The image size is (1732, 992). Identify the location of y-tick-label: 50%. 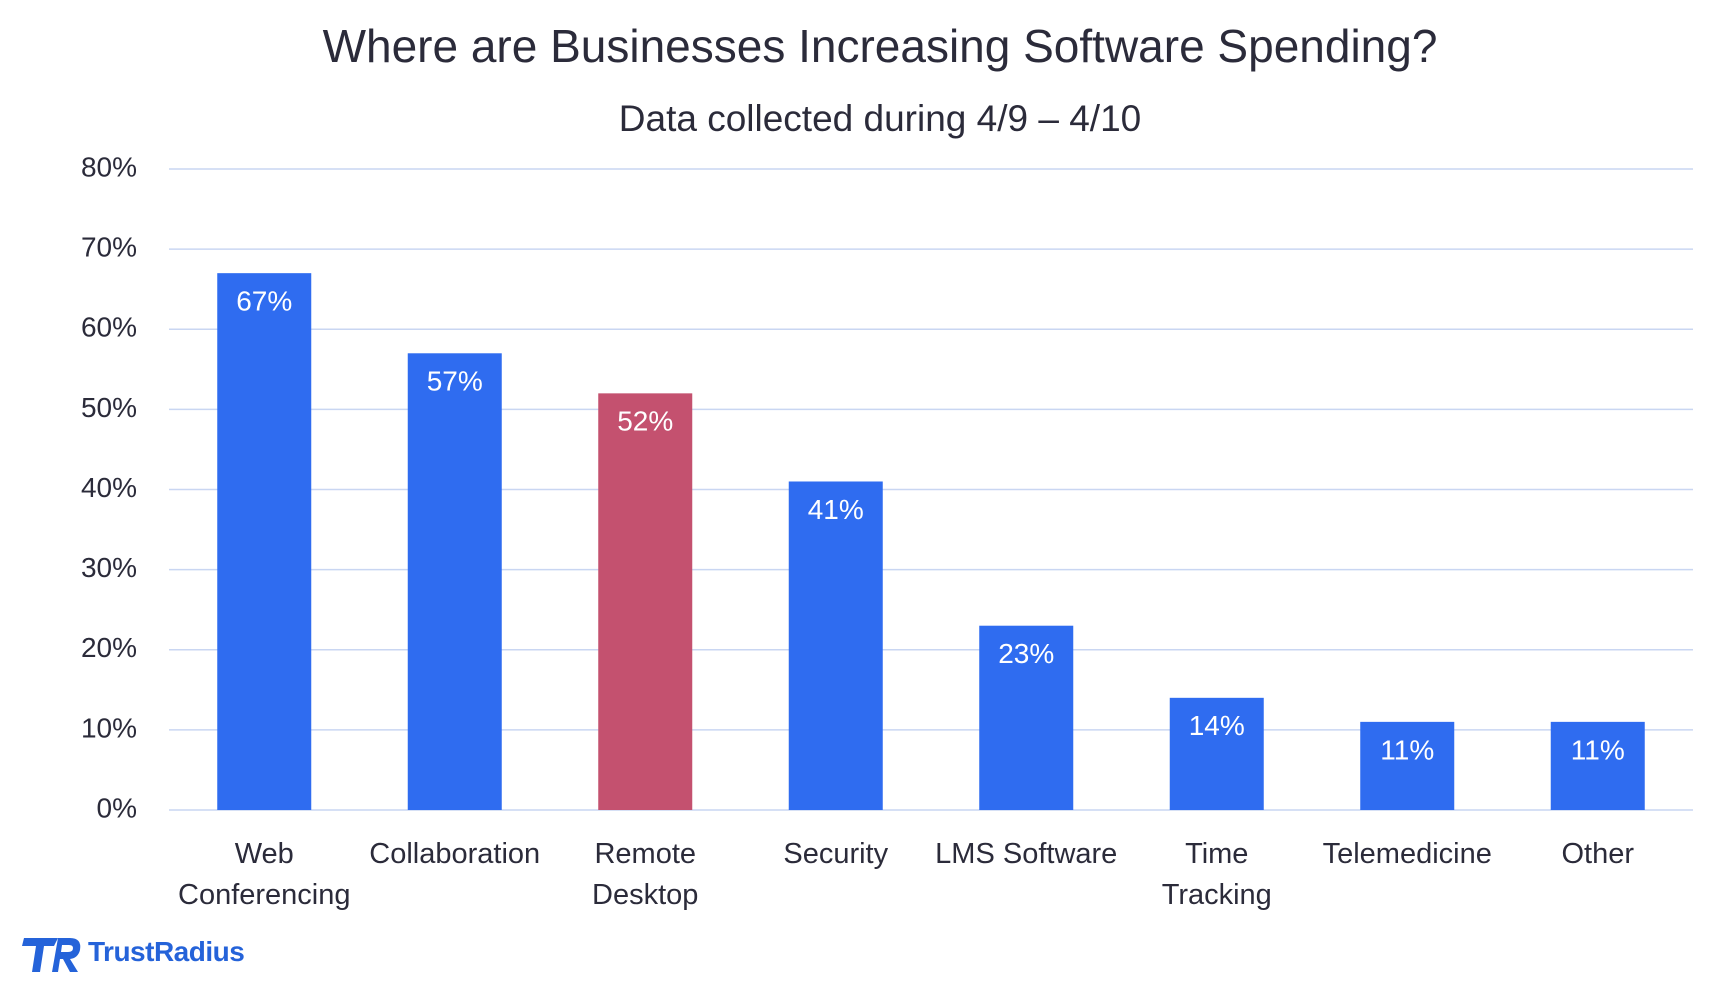
(109, 407).